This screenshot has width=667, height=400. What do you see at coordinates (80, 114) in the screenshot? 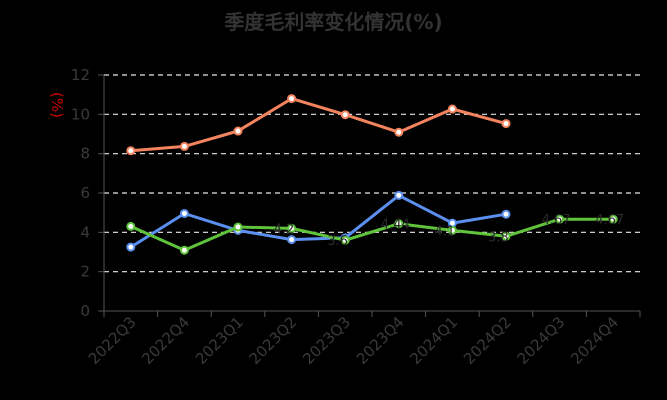
I see `y-tick-label: 10` at bounding box center [80, 114].